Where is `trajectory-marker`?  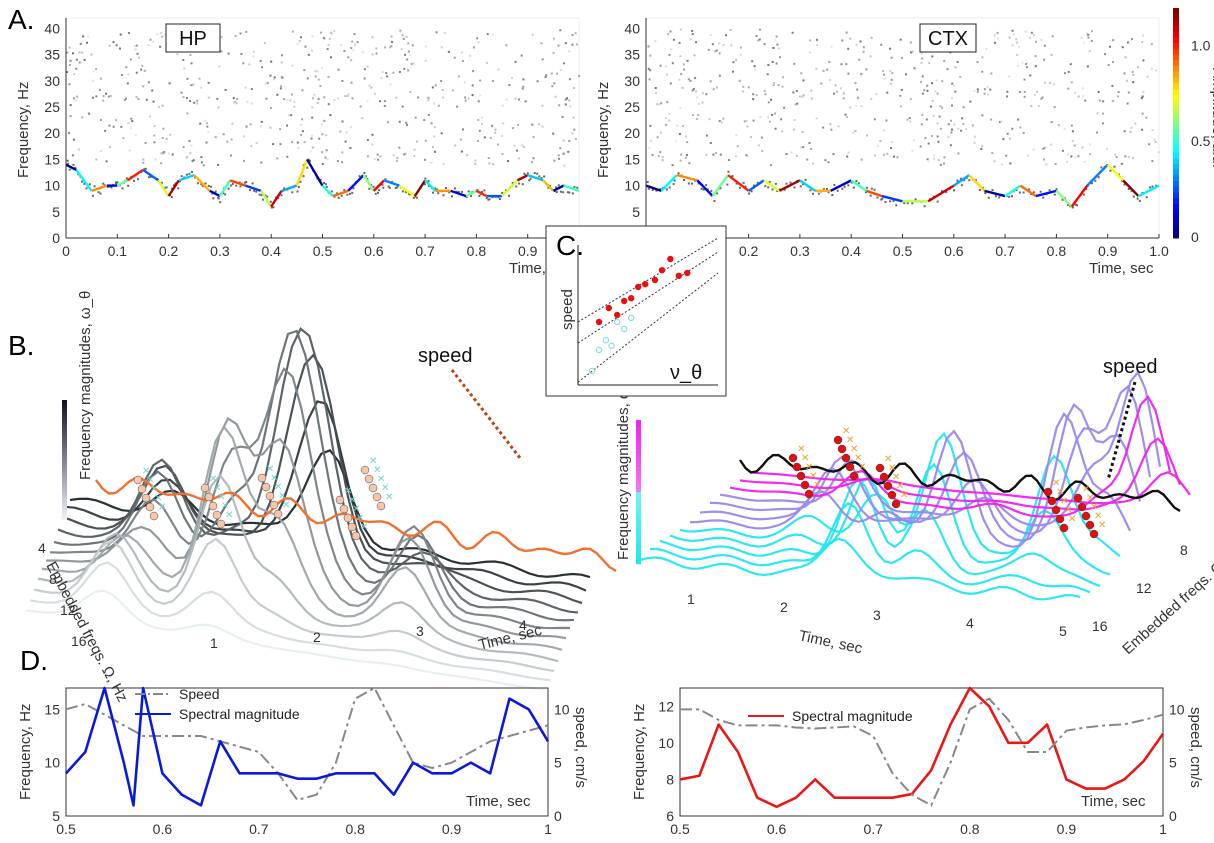
trajectory-marker is located at coordinates (884, 477).